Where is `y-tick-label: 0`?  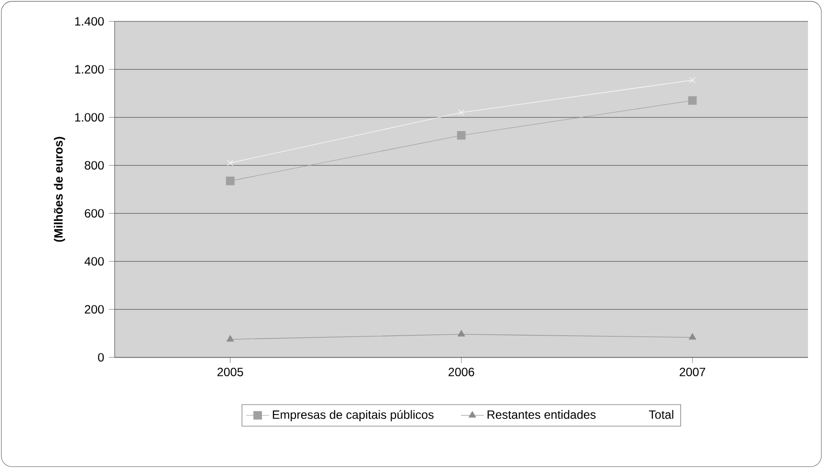
y-tick-label: 0 is located at coordinates (101, 357).